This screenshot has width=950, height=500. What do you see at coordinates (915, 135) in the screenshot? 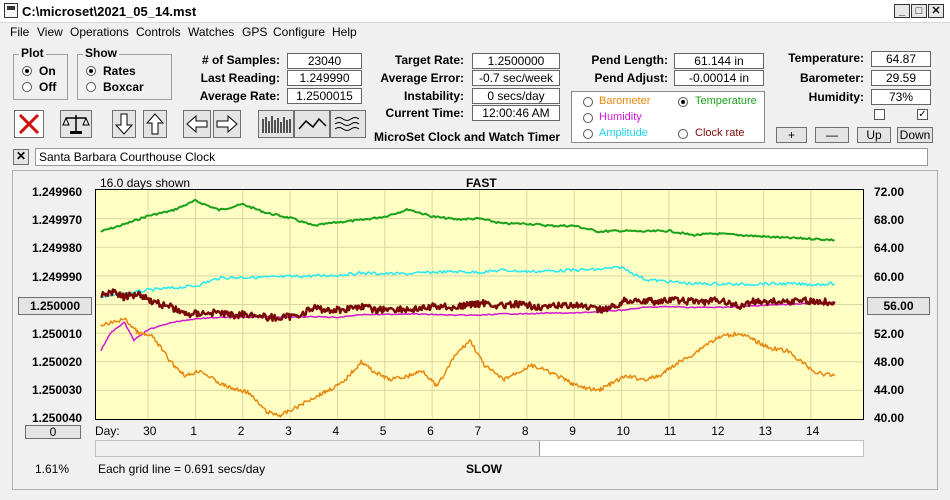
I see `down-button: Down` at bounding box center [915, 135].